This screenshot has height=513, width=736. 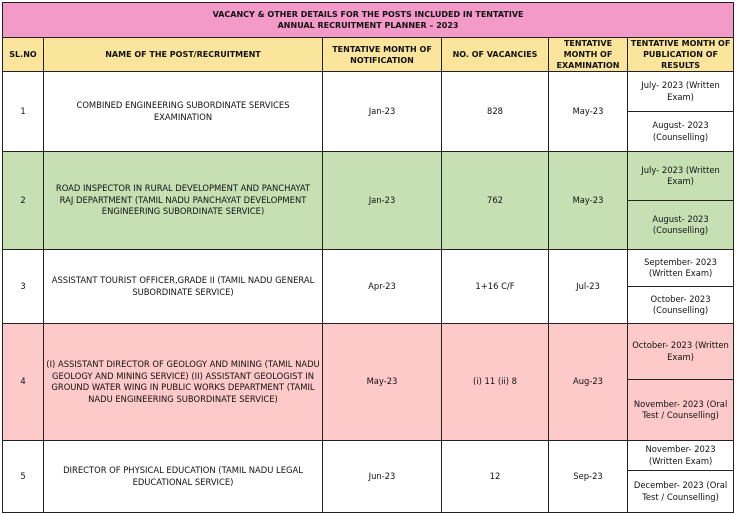 What do you see at coordinates (382, 382) in the screenshot?
I see `cell-notification: May-23` at bounding box center [382, 382].